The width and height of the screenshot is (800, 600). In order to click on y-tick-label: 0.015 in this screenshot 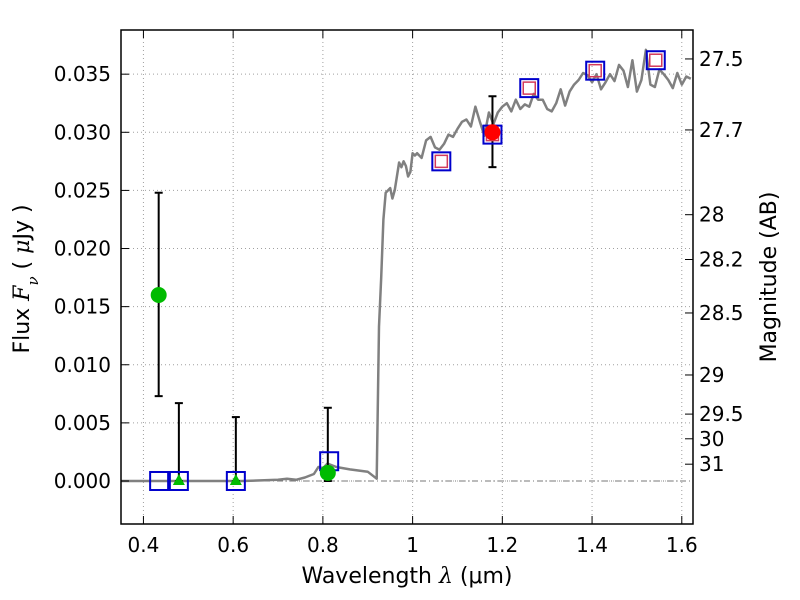, I will do `click(82, 307)`.